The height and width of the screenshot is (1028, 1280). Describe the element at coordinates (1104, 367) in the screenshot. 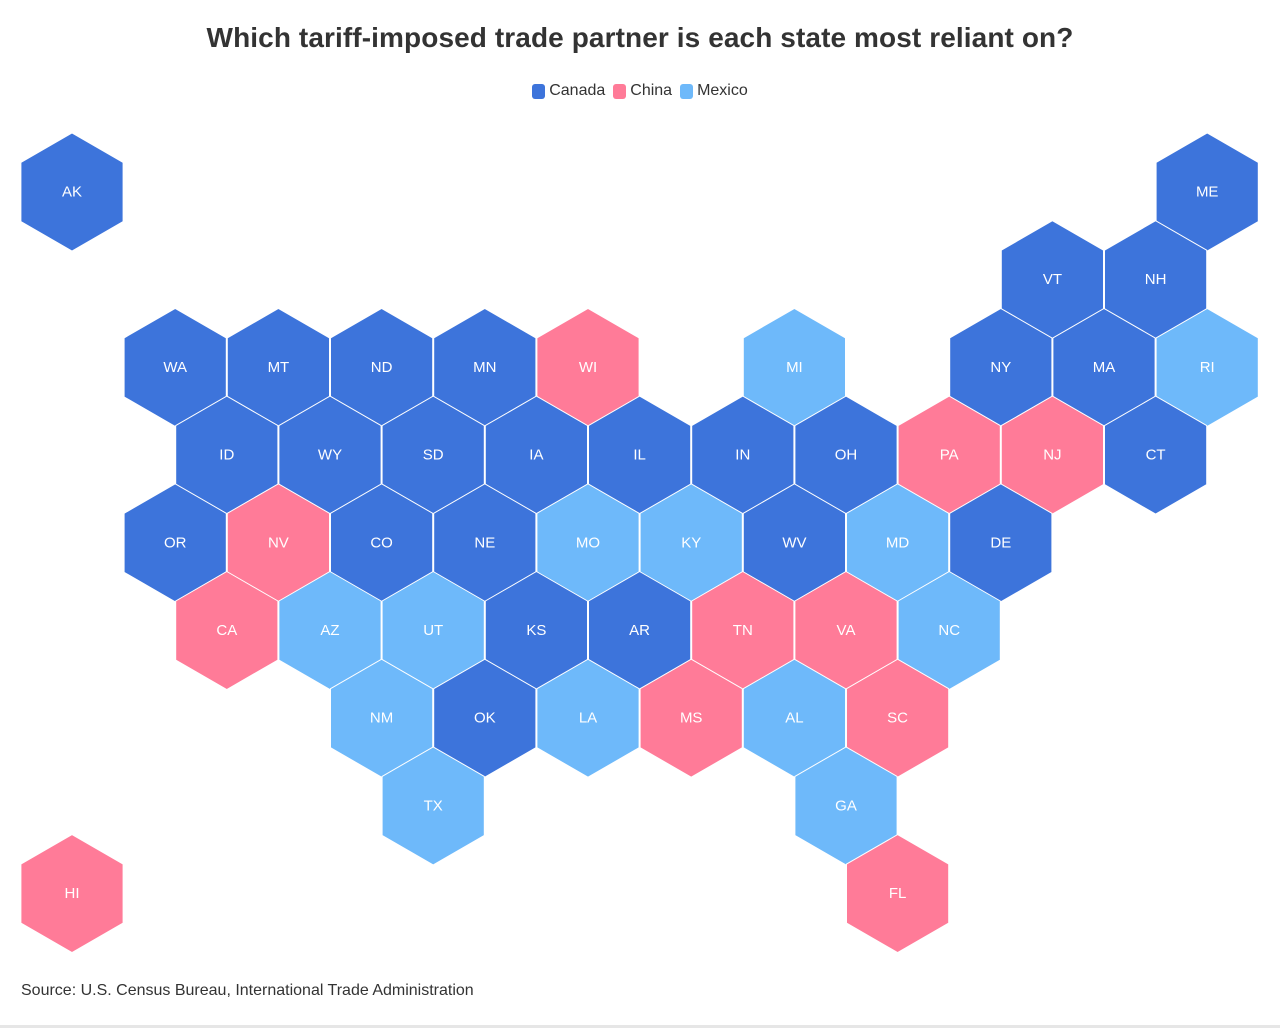

I see `state-label-ma: MA` at that location.